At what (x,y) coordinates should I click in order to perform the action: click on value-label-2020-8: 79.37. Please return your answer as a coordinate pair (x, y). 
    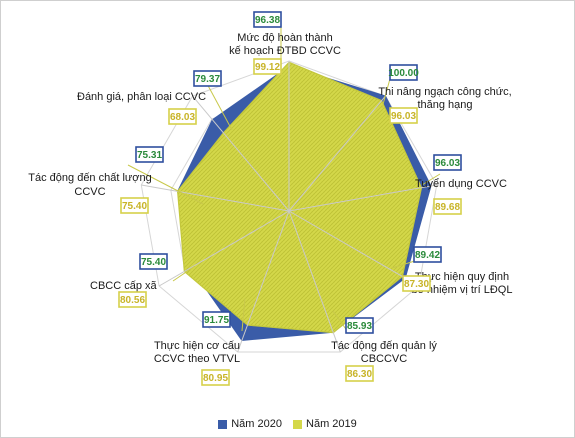
    Looking at the image, I should click on (207, 79).